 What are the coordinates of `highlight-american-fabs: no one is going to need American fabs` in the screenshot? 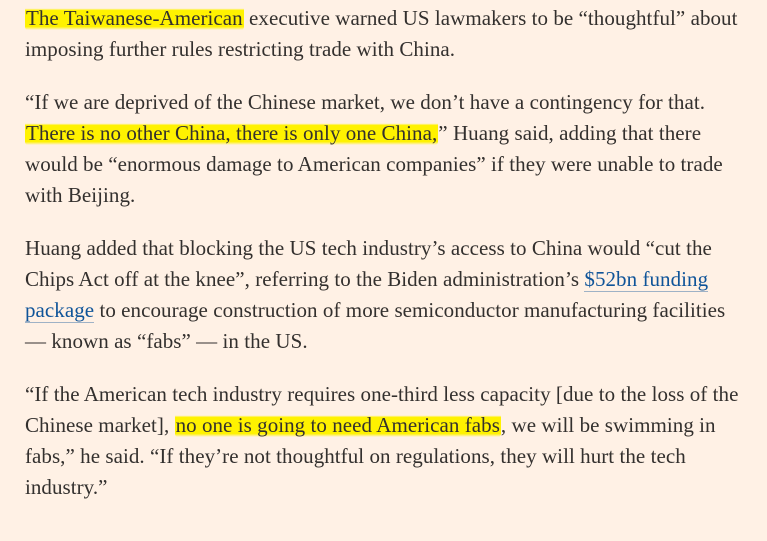 It's located at (337, 425).